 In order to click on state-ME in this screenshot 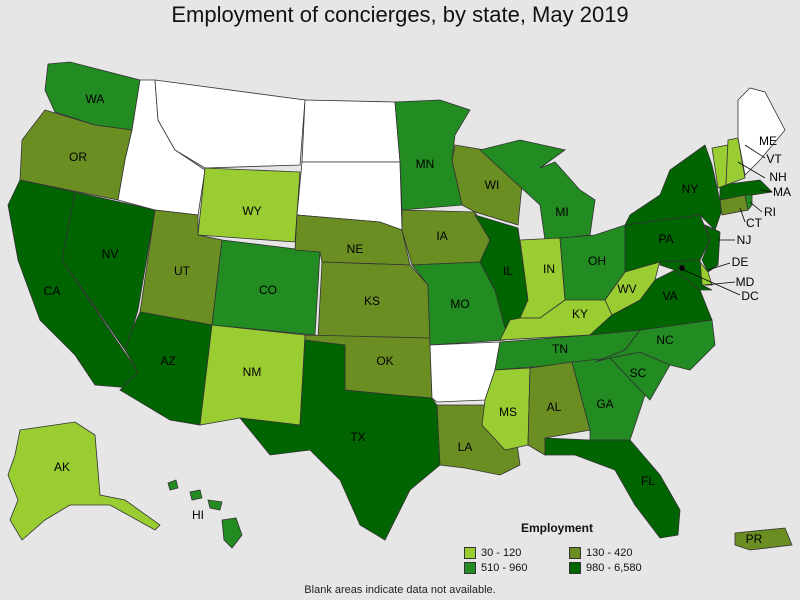, I will do `click(761, 131)`.